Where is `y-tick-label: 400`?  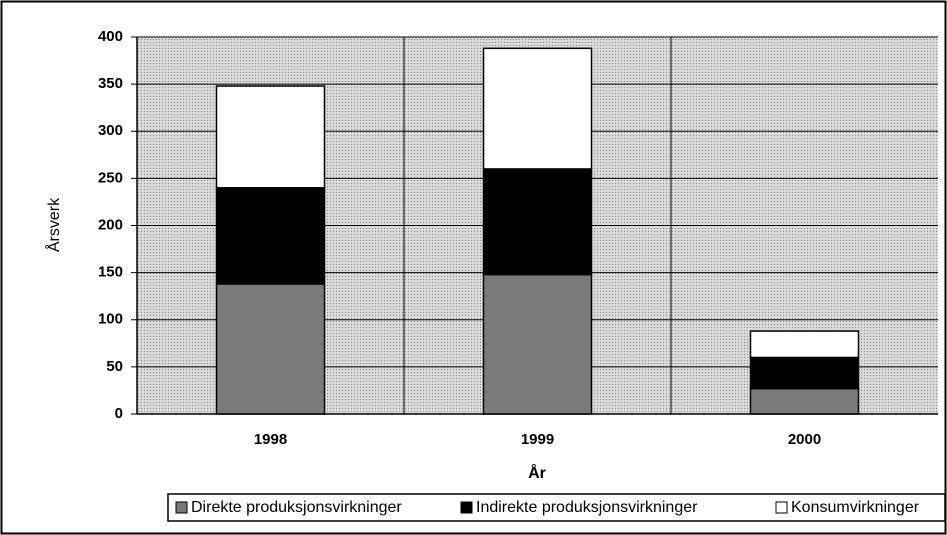 y-tick-label: 400 is located at coordinates (110, 36).